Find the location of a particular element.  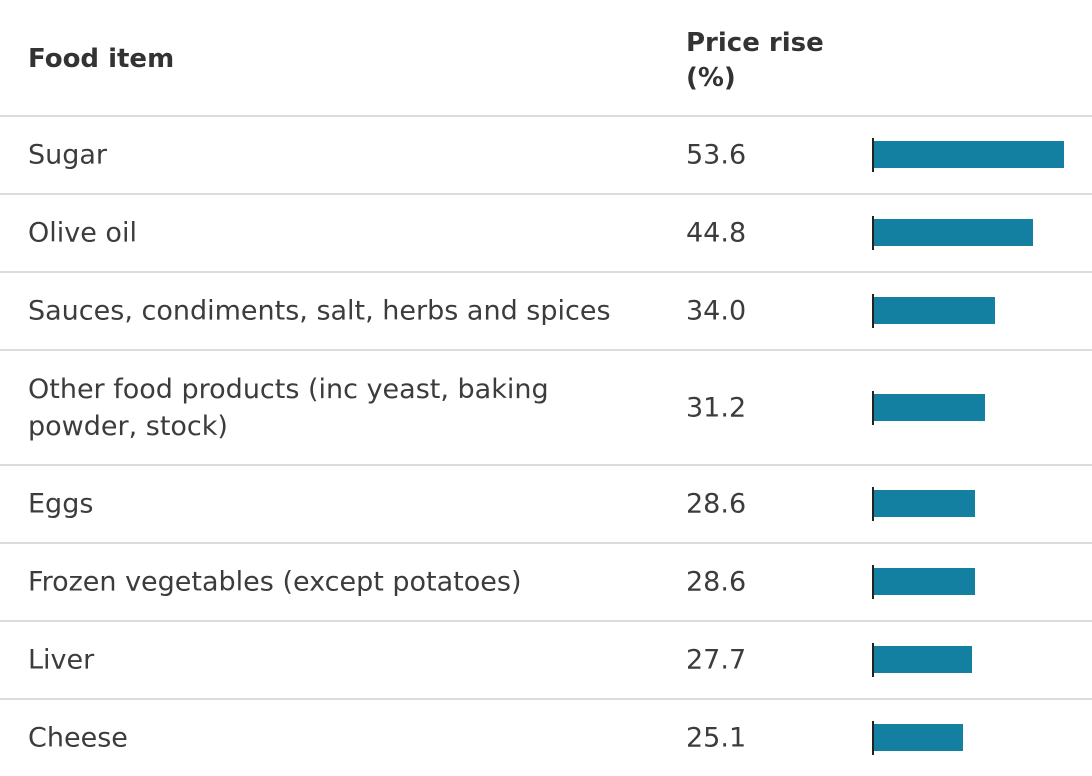

table-row: Sugar 53.6 is located at coordinates (546, 156).